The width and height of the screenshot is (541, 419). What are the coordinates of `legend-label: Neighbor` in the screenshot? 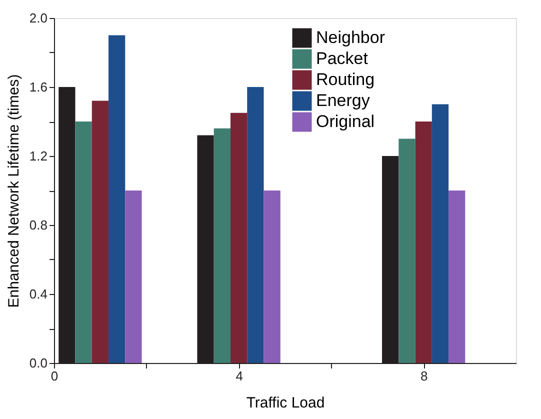 It's located at (351, 37).